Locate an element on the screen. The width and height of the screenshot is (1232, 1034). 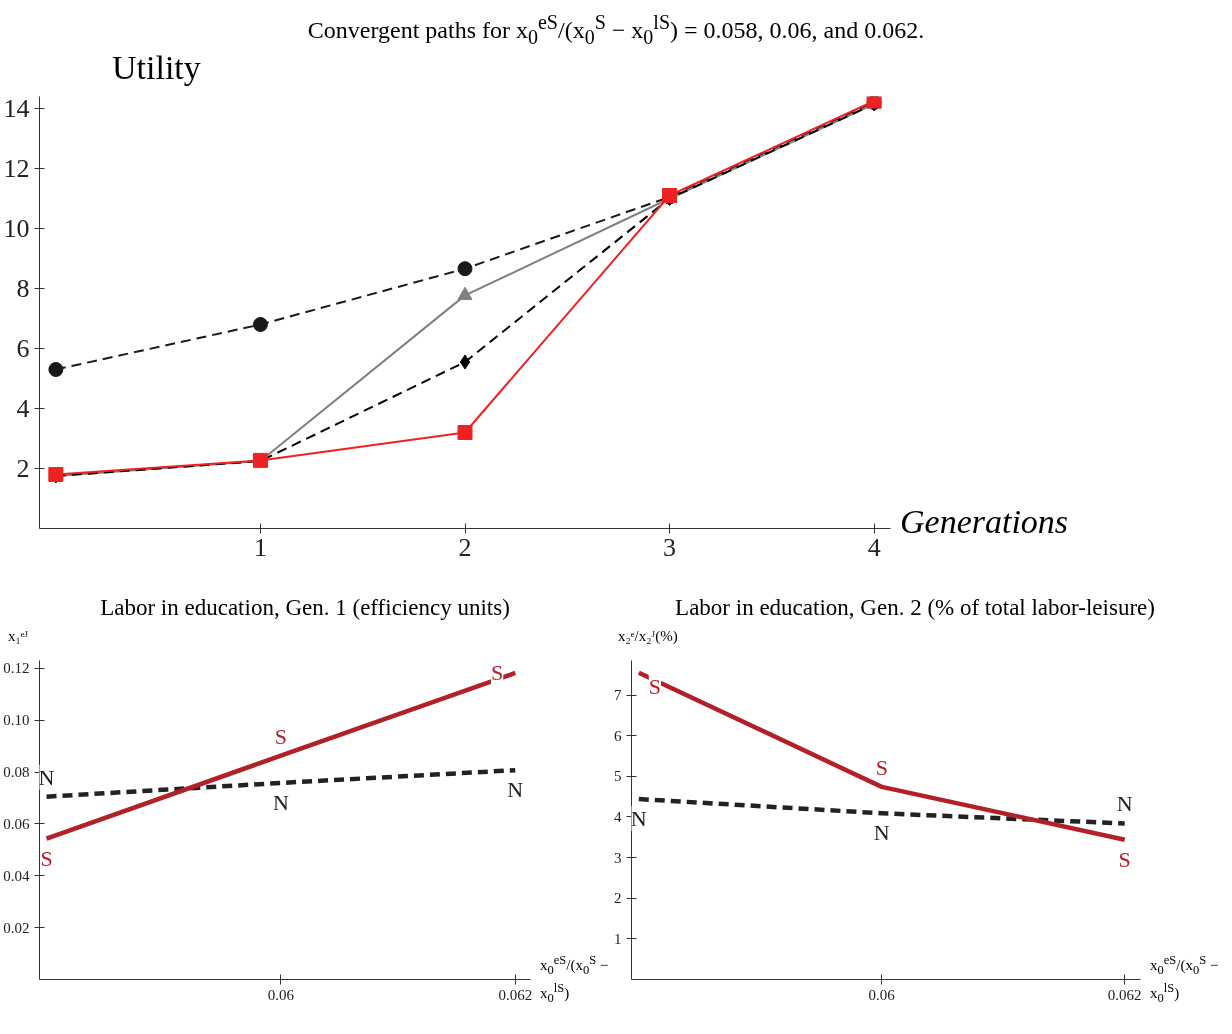
x-tick-label: 3 is located at coordinates (670, 547).